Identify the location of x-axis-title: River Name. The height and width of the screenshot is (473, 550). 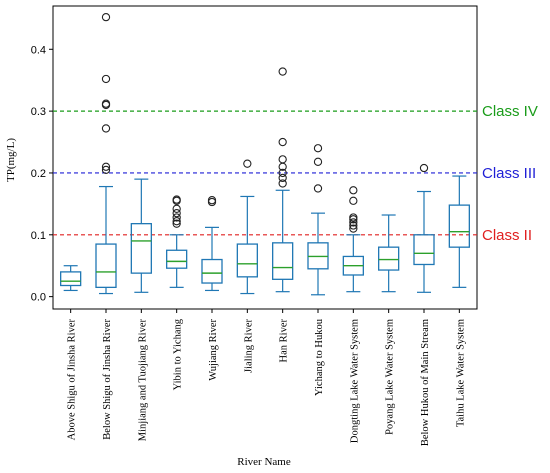
(264, 462).